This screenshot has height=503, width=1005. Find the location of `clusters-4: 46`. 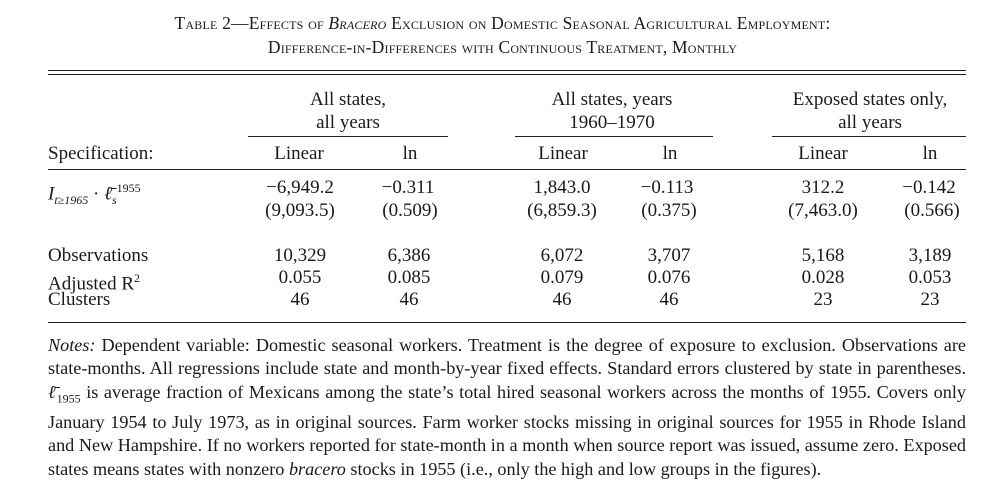

clusters-4: 46 is located at coordinates (669, 299).